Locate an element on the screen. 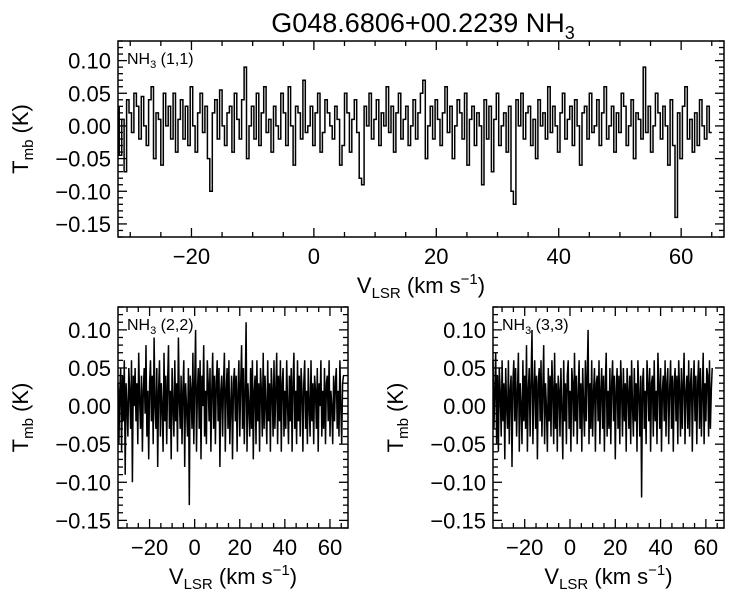 The height and width of the screenshot is (600, 750). x-axis-title-bottom-left: VLSR (km s−1) is located at coordinates (233, 577).